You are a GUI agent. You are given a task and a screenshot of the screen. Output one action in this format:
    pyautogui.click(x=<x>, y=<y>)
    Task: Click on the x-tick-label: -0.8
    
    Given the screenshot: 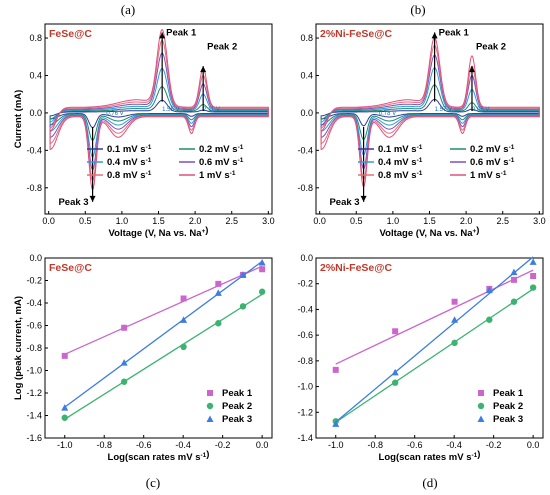 What is the action you would take?
    pyautogui.click(x=104, y=445)
    